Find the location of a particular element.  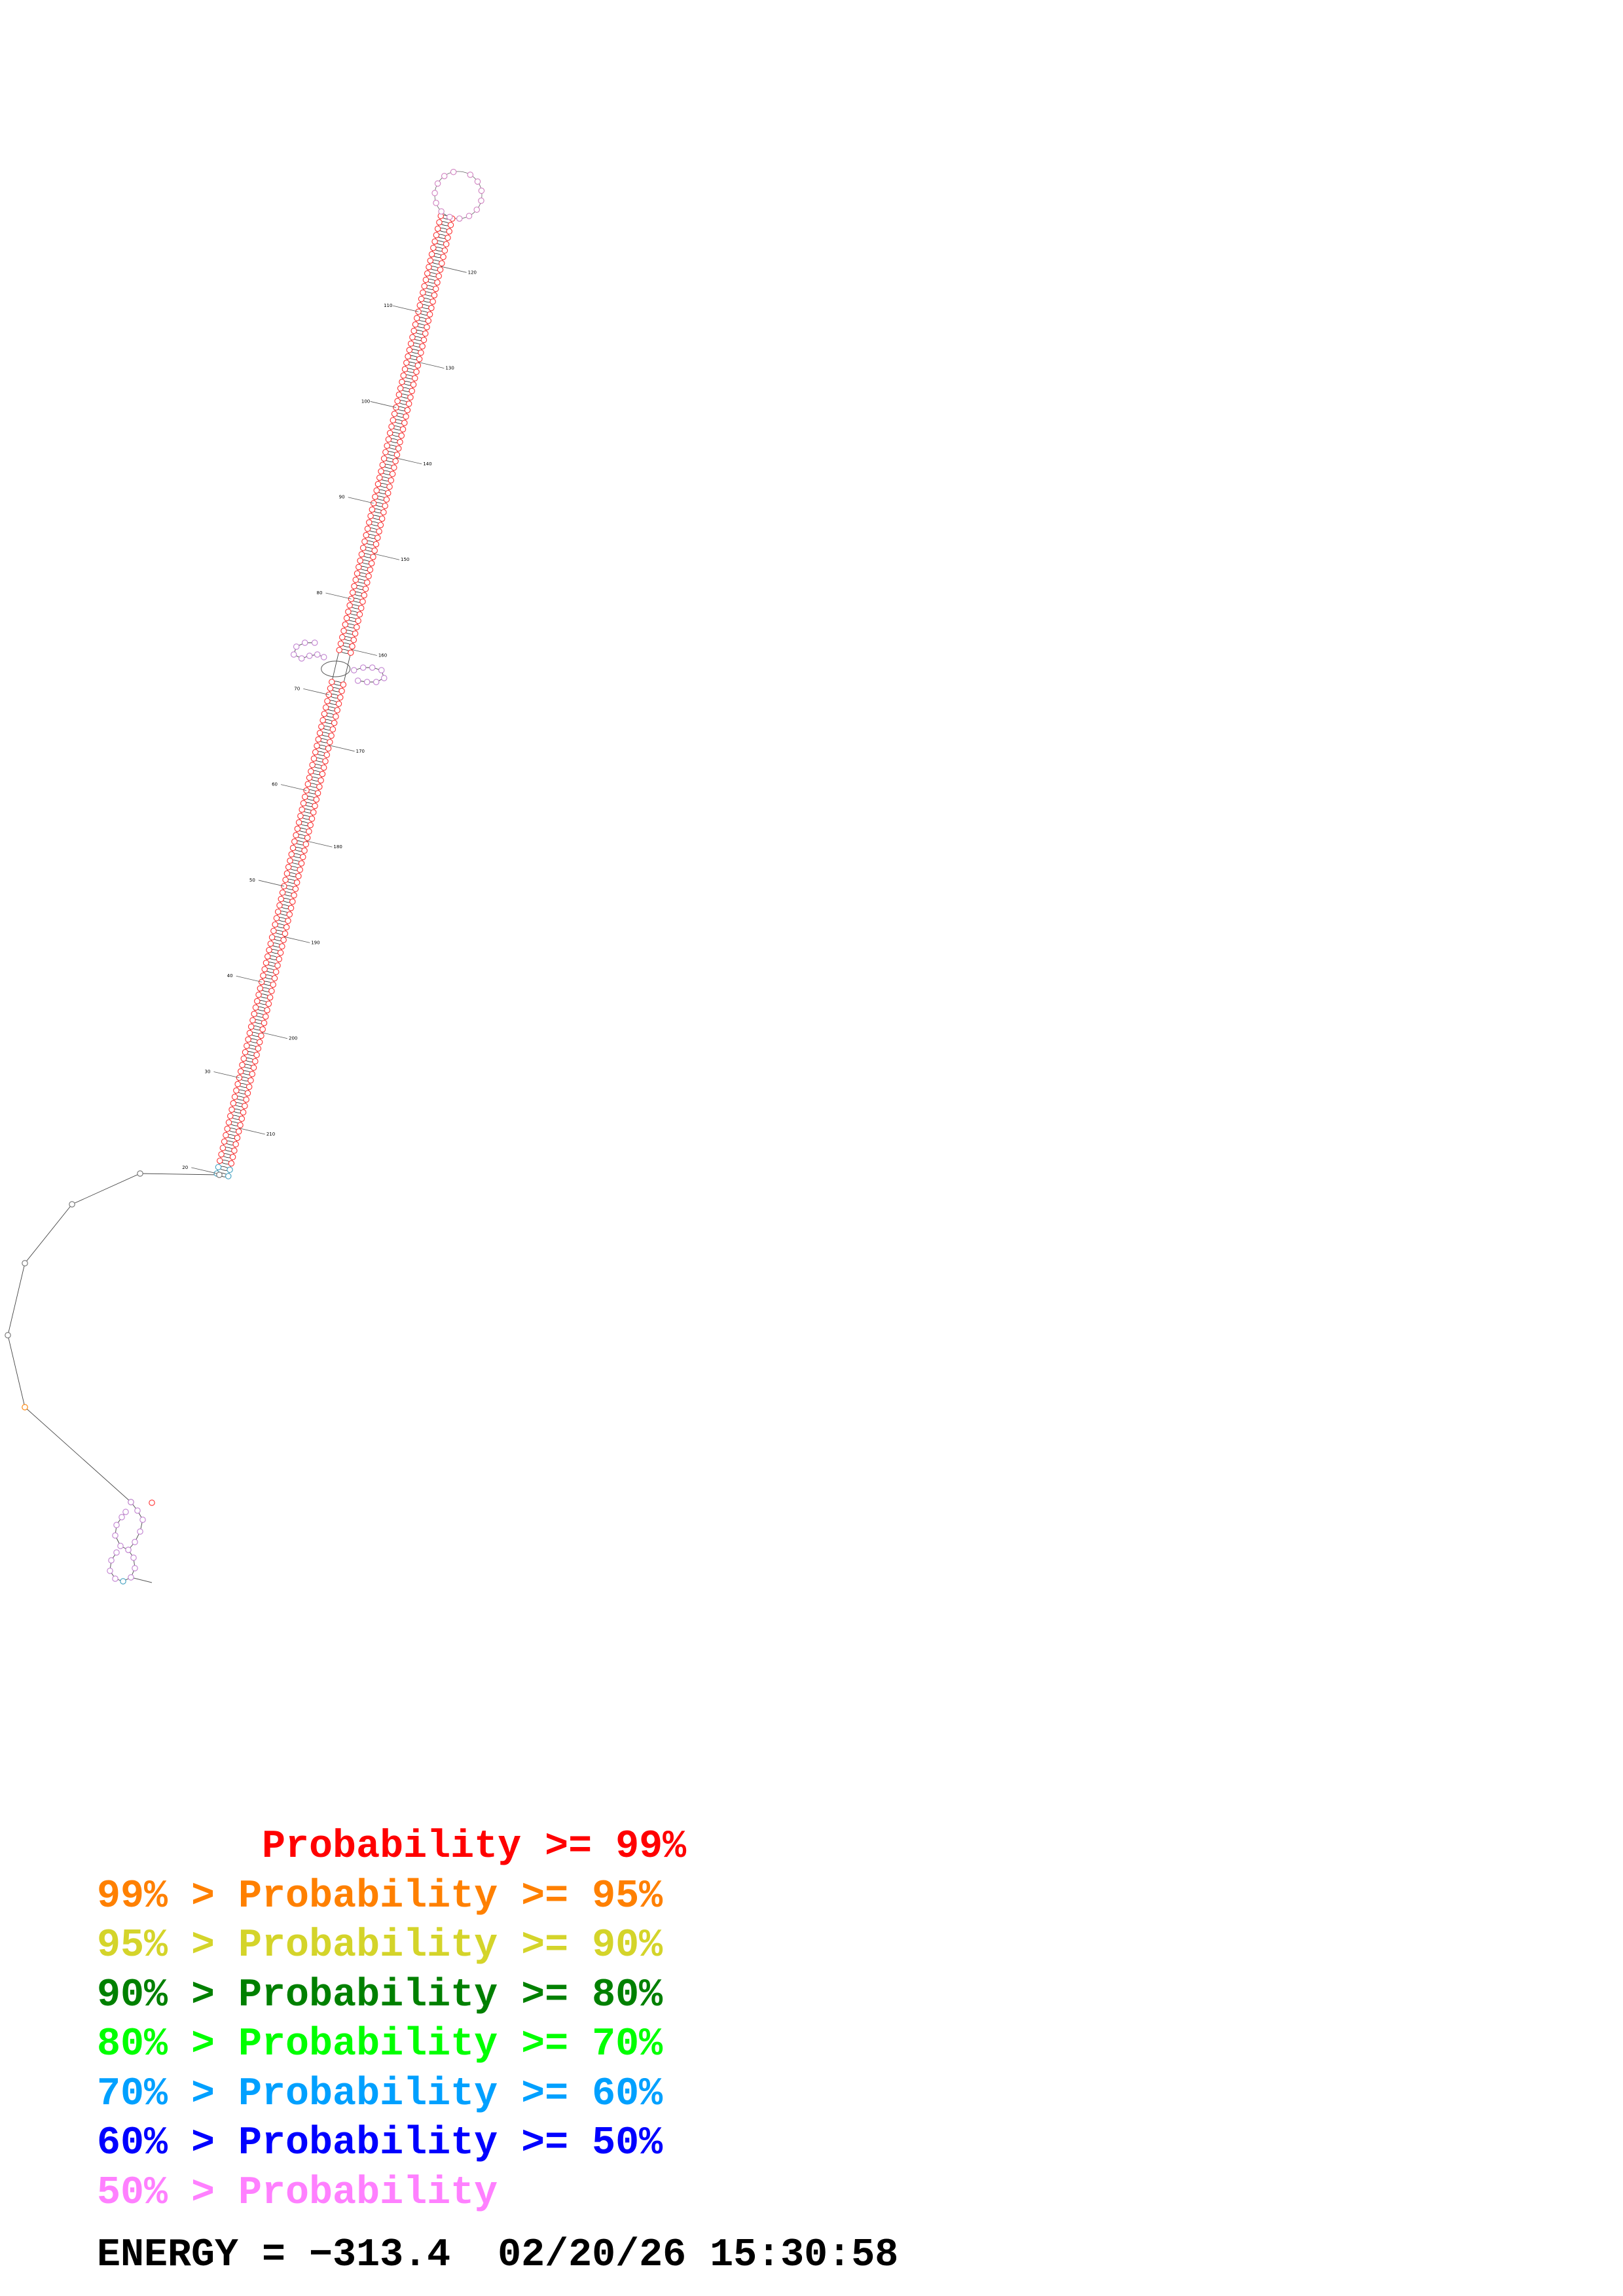

three-prime-end is located at coordinates (141, 1580).